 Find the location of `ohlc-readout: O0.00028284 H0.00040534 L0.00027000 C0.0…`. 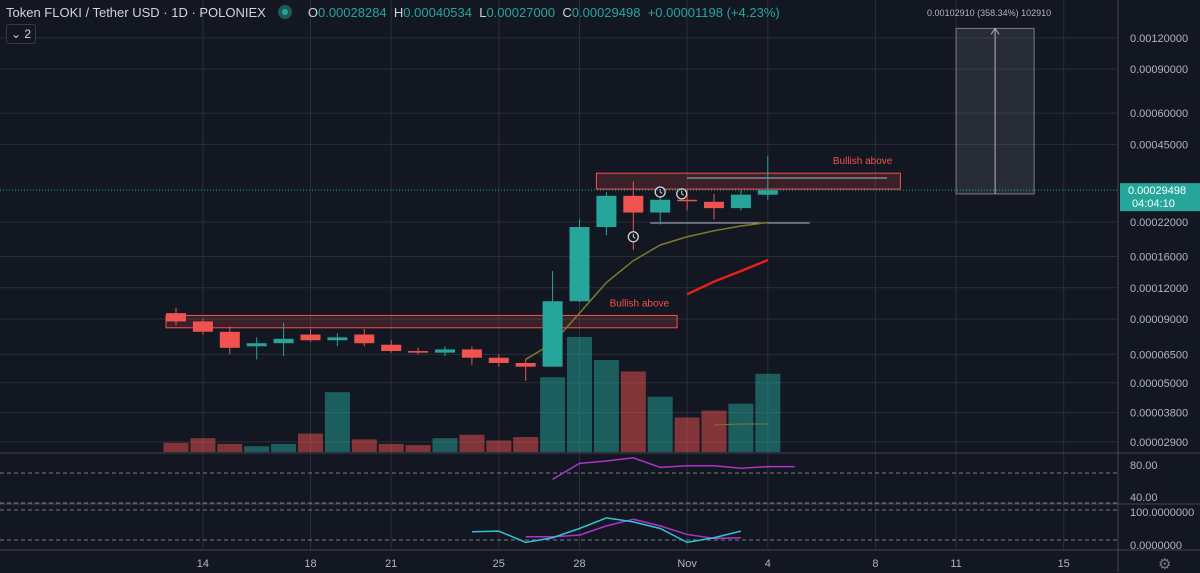

ohlc-readout: O0.00028284 H0.00040534 L0.00027000 C0.0… is located at coordinates (543, 12).